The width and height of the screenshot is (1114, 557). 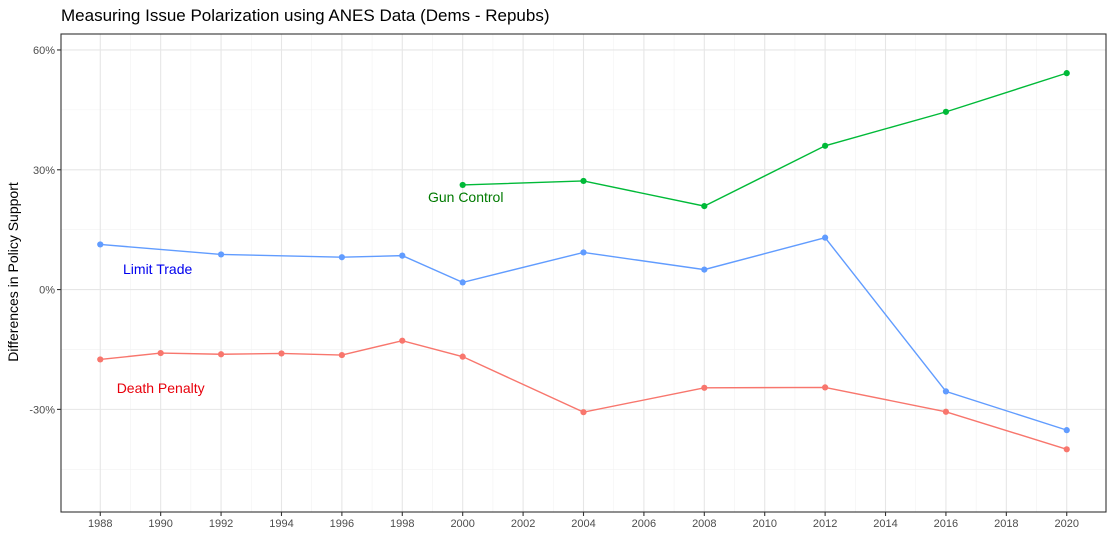 I want to click on x-tick-label: 1996, so click(x=342, y=524).